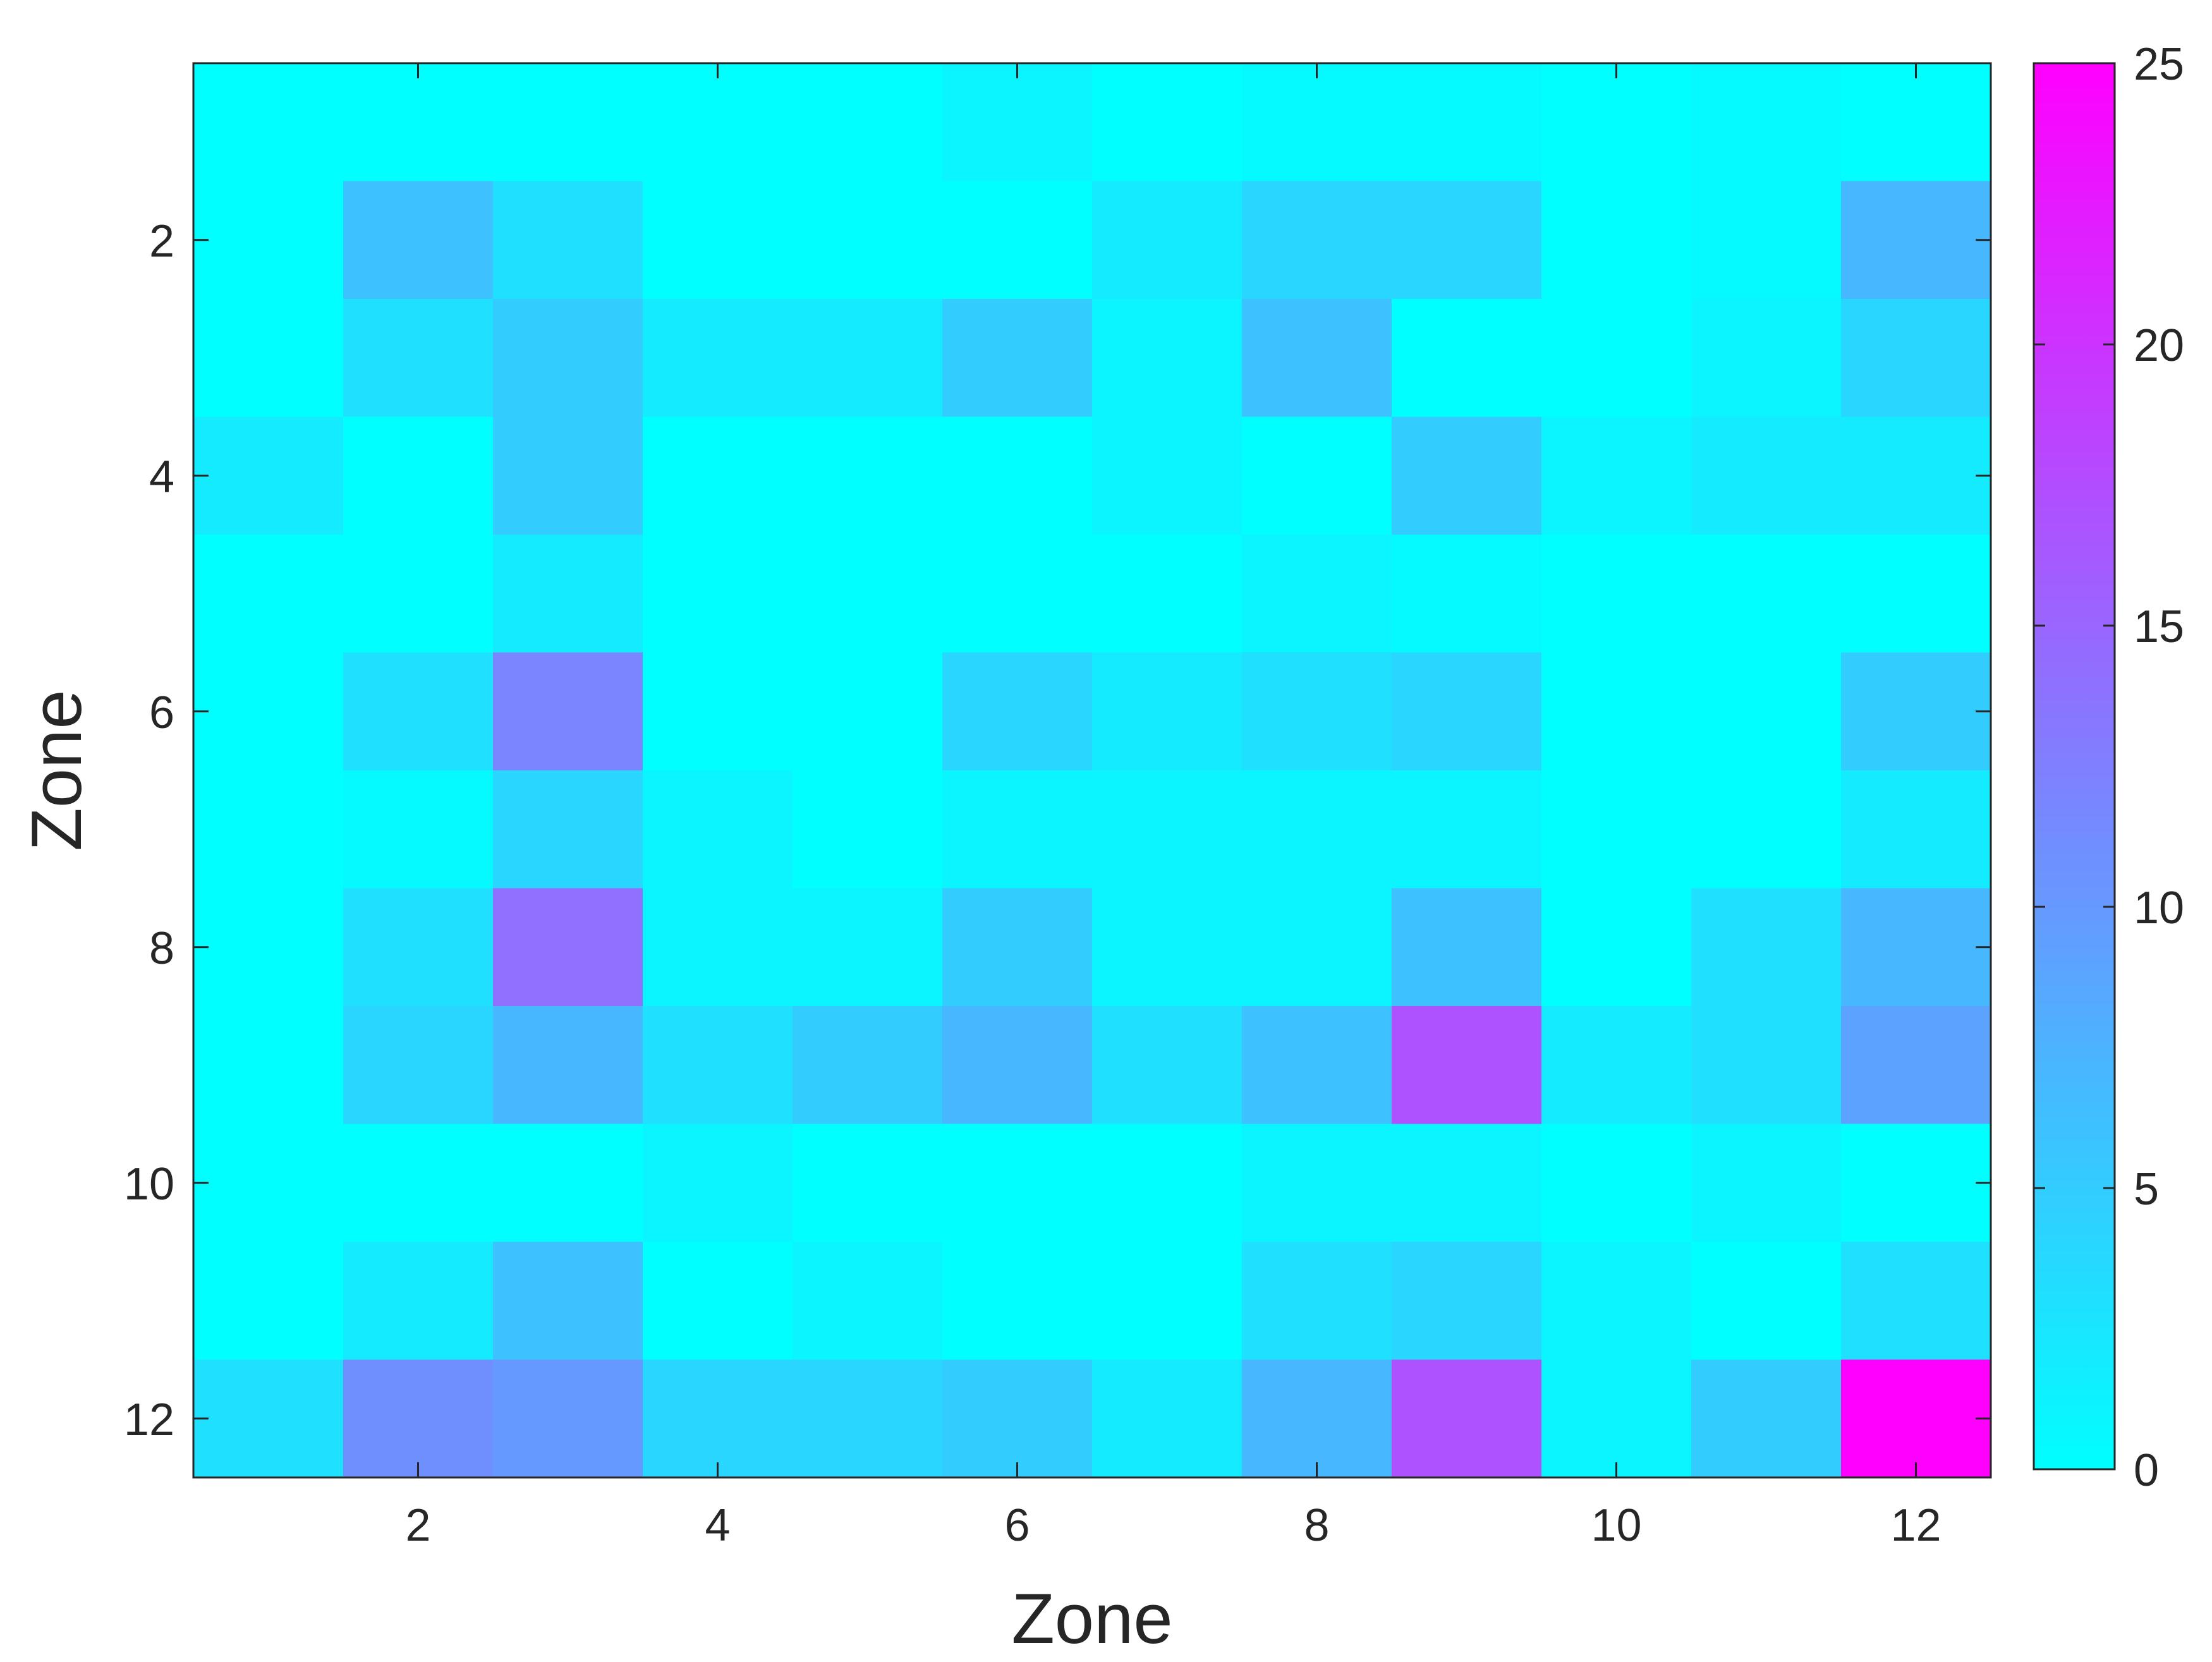  I want to click on heatmap-cell-r12-c11, so click(1766, 1418).